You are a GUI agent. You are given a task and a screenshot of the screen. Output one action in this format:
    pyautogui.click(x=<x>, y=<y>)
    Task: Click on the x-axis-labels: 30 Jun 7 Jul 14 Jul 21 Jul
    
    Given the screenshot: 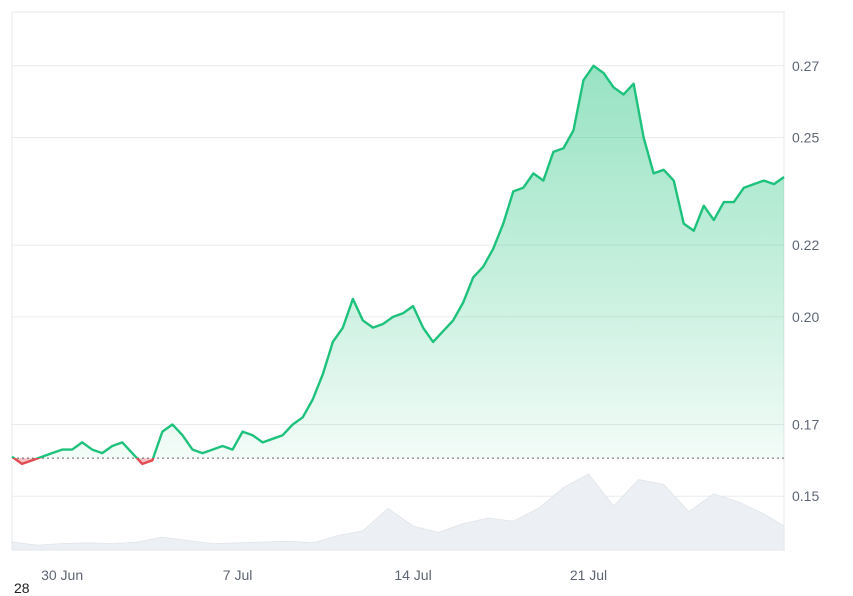 What is the action you would take?
    pyautogui.click(x=324, y=575)
    